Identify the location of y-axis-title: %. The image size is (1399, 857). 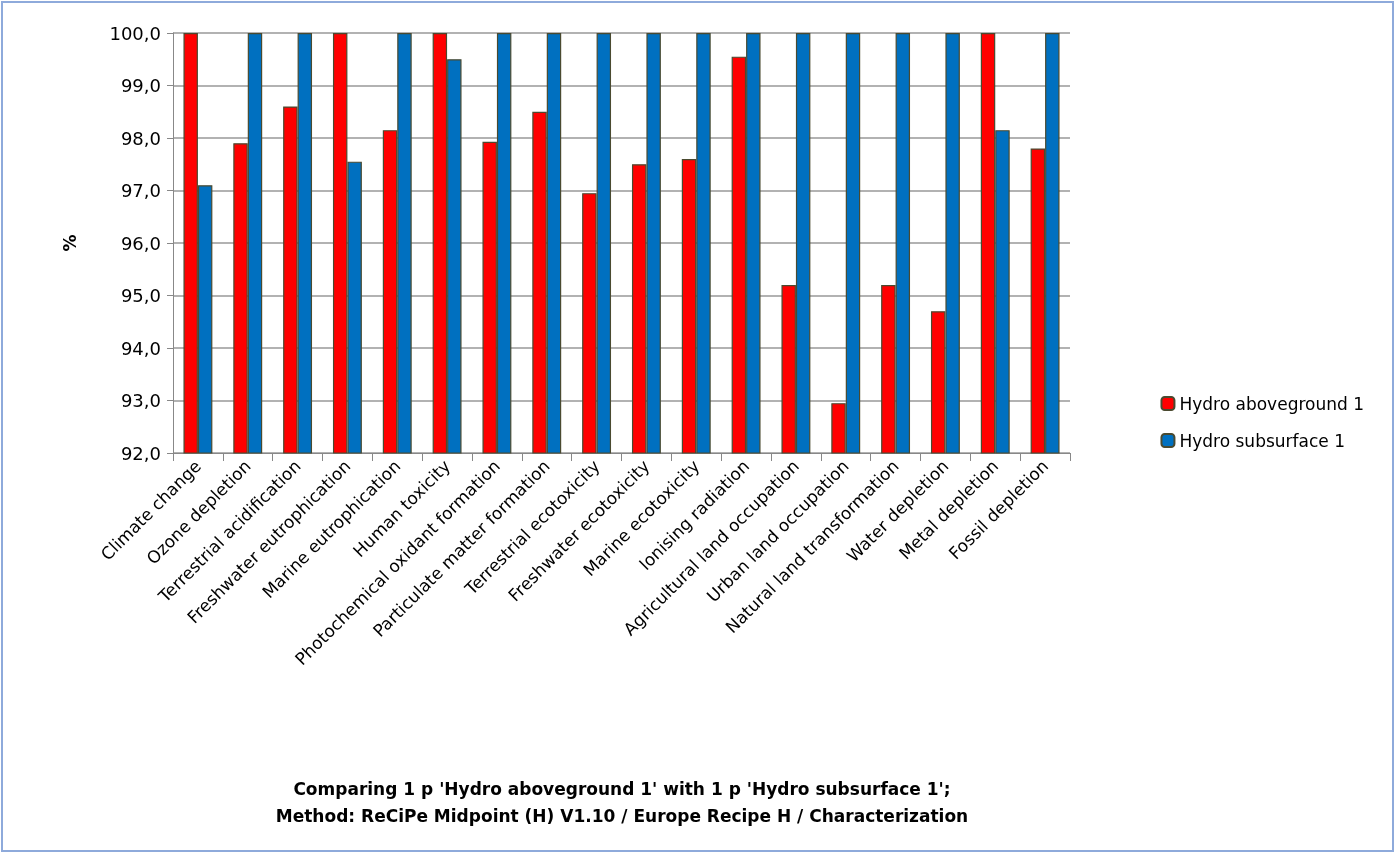
(69, 243).